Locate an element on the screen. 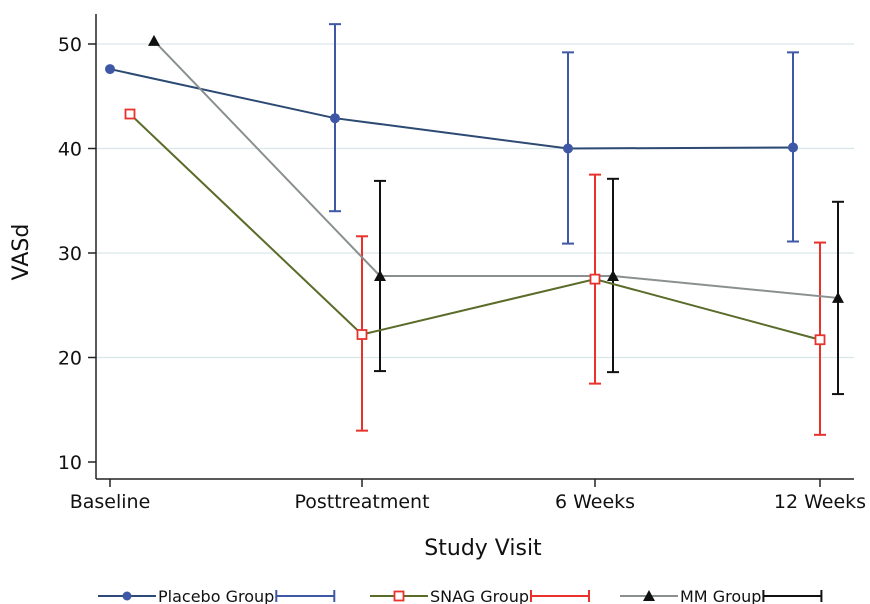 Image resolution: width=870 pixels, height=604 pixels. y-tick-label: 10 is located at coordinates (70, 463).